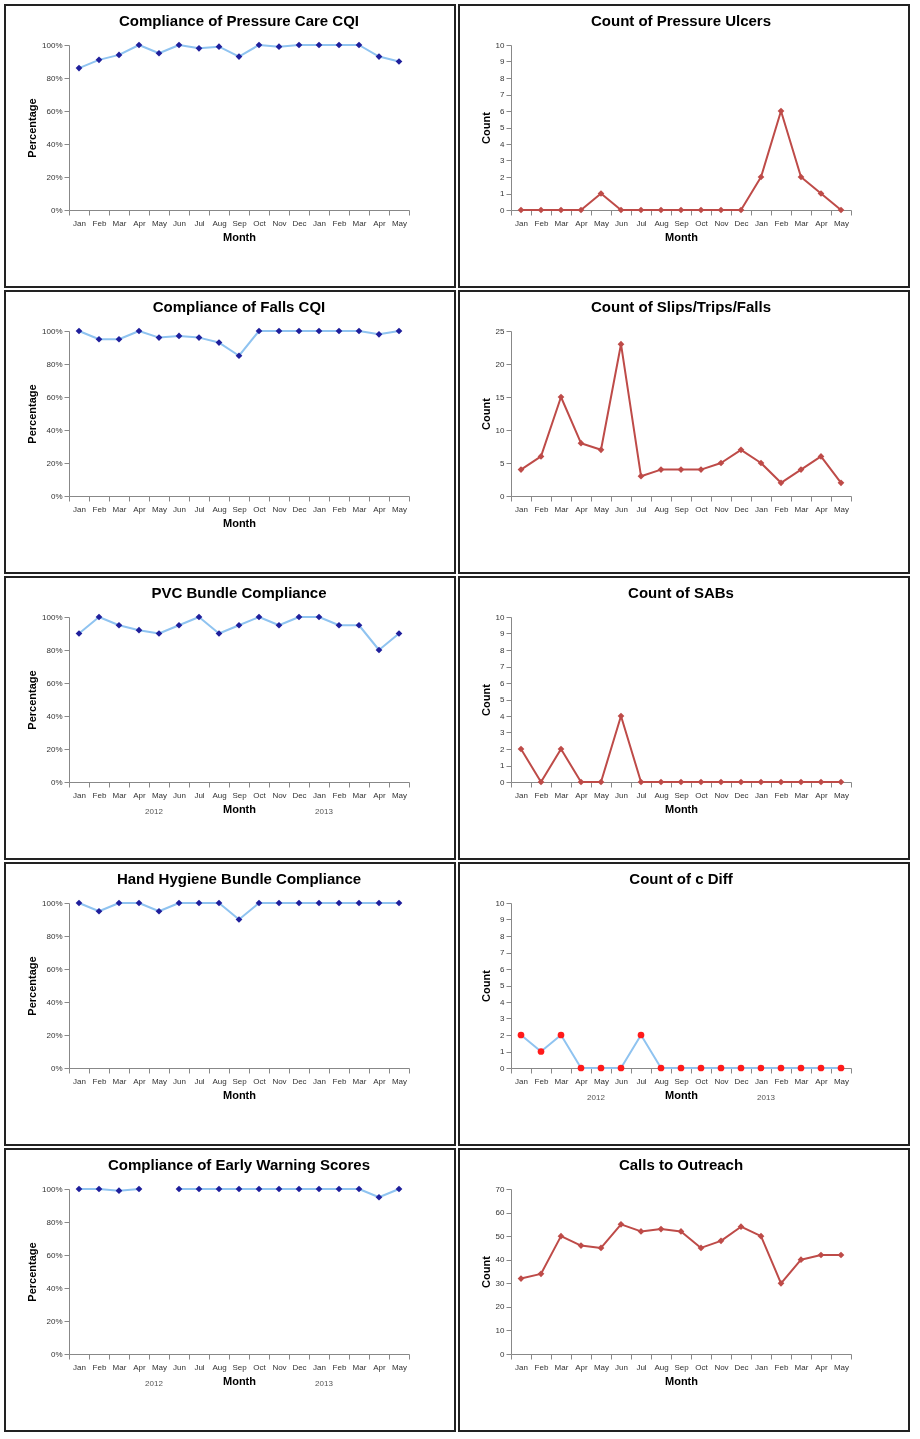 This screenshot has width=920, height=1439. Describe the element at coordinates (503, 210) in the screenshot. I see `y-tick-label: 0` at that location.